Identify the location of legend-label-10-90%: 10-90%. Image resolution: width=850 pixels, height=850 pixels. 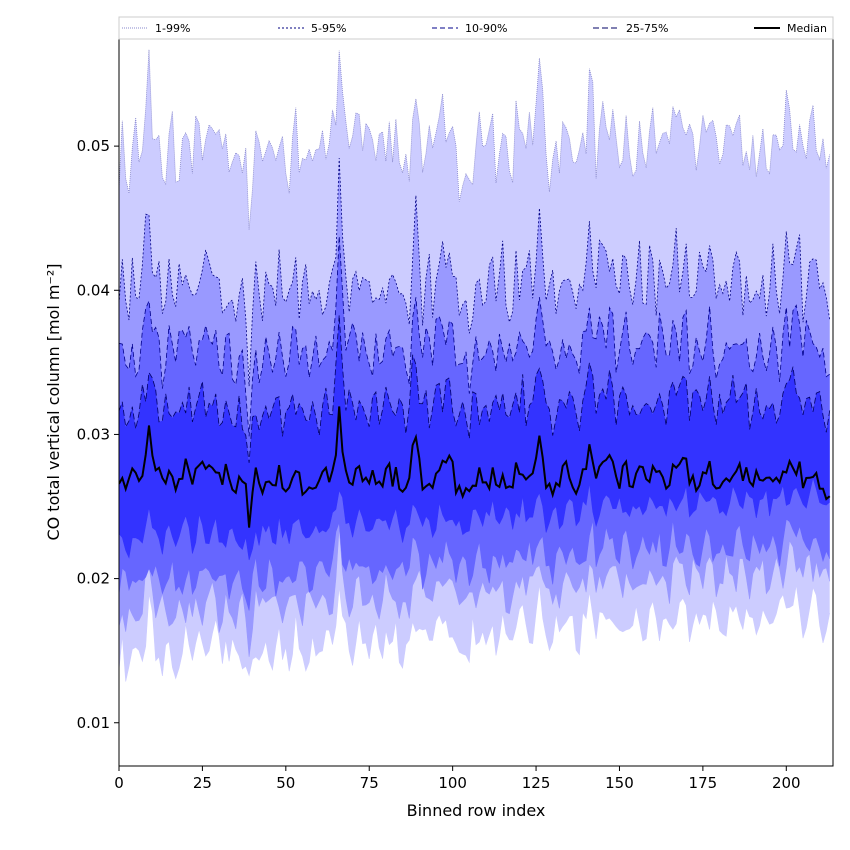
(486, 28).